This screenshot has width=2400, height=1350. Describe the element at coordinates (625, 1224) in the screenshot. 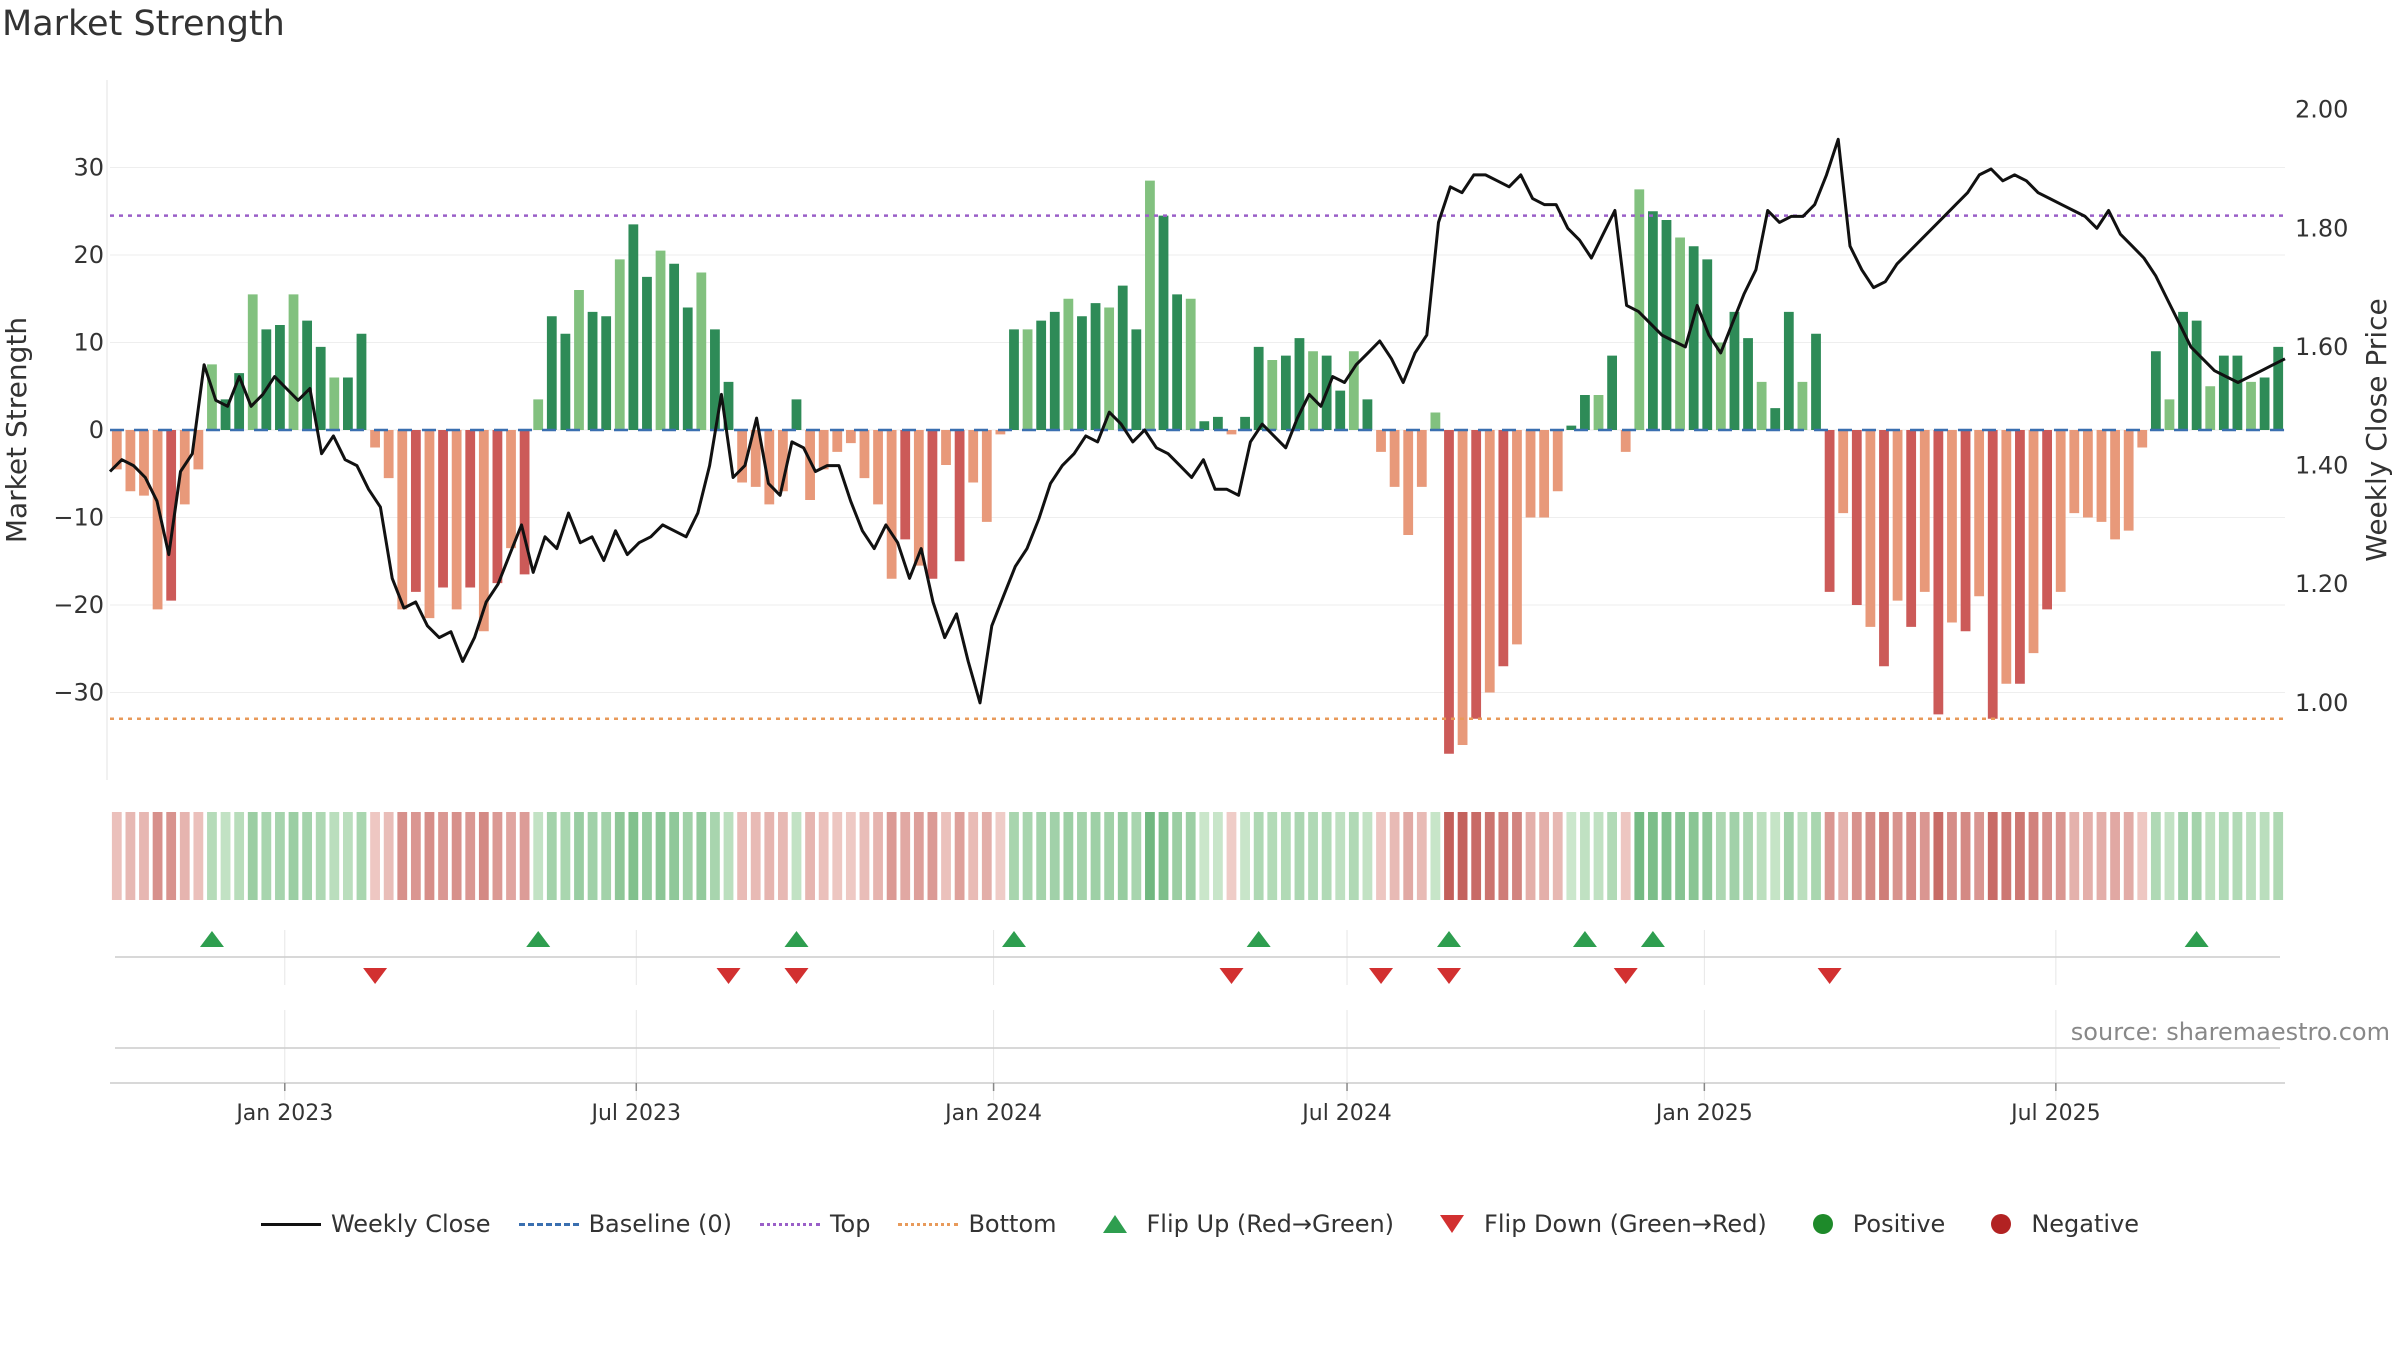

I see `legend-baseline: Baseline (0)` at that location.